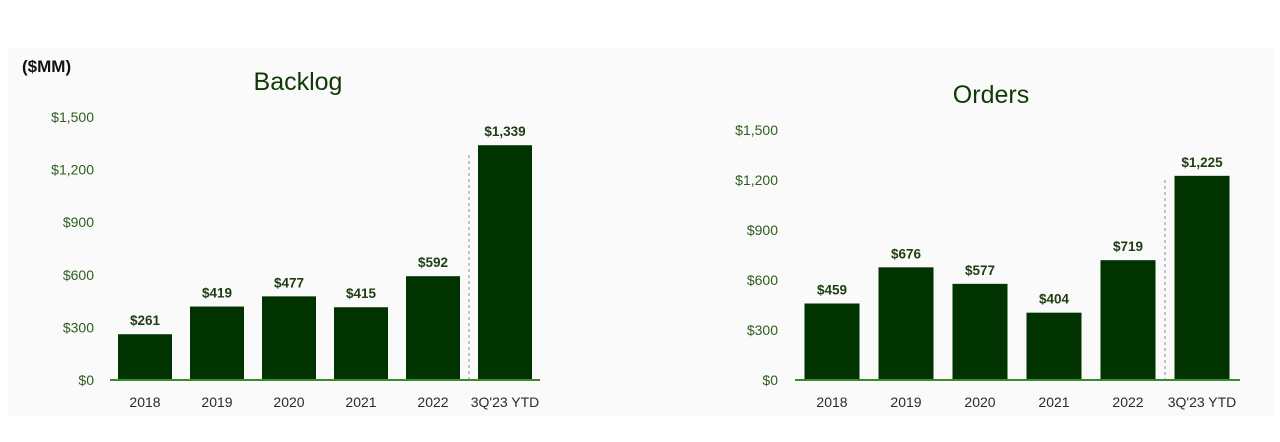 This screenshot has width=1280, height=442. What do you see at coordinates (216, 402) in the screenshot?
I see `backlog-x-tick-label: 2019` at bounding box center [216, 402].